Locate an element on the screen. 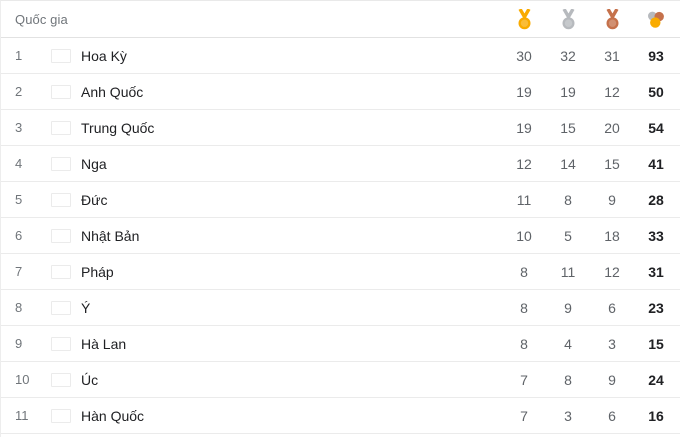 The image size is (680, 437). total-count: 23 is located at coordinates (656, 307).